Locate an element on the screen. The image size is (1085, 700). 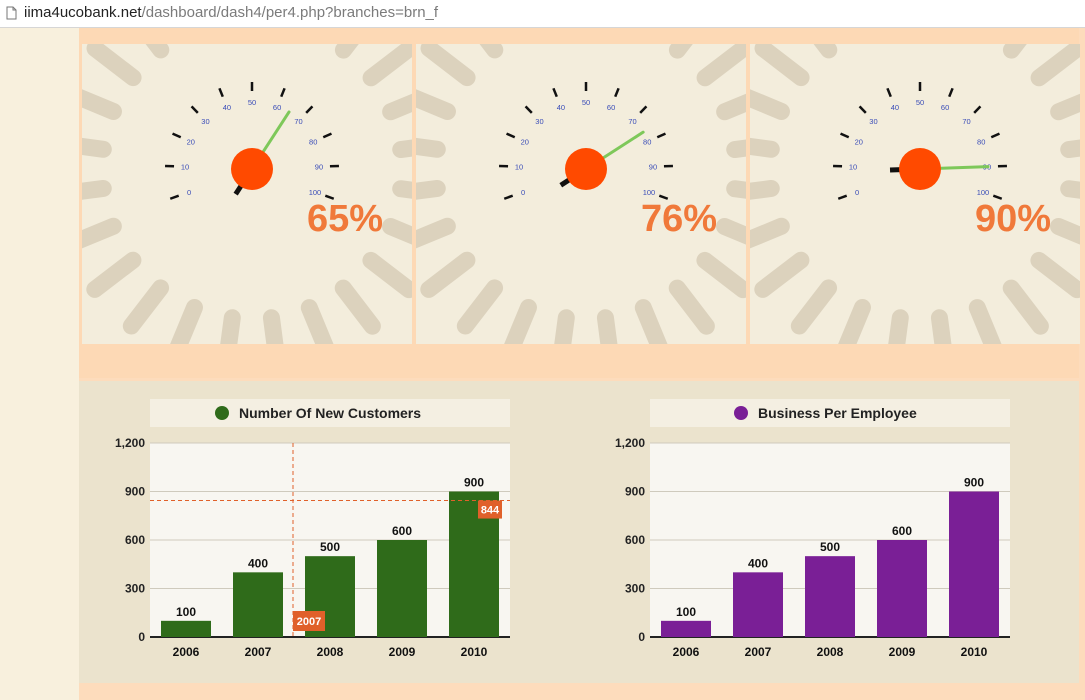
crosshair-y-badge is located at coordinates (490, 509).